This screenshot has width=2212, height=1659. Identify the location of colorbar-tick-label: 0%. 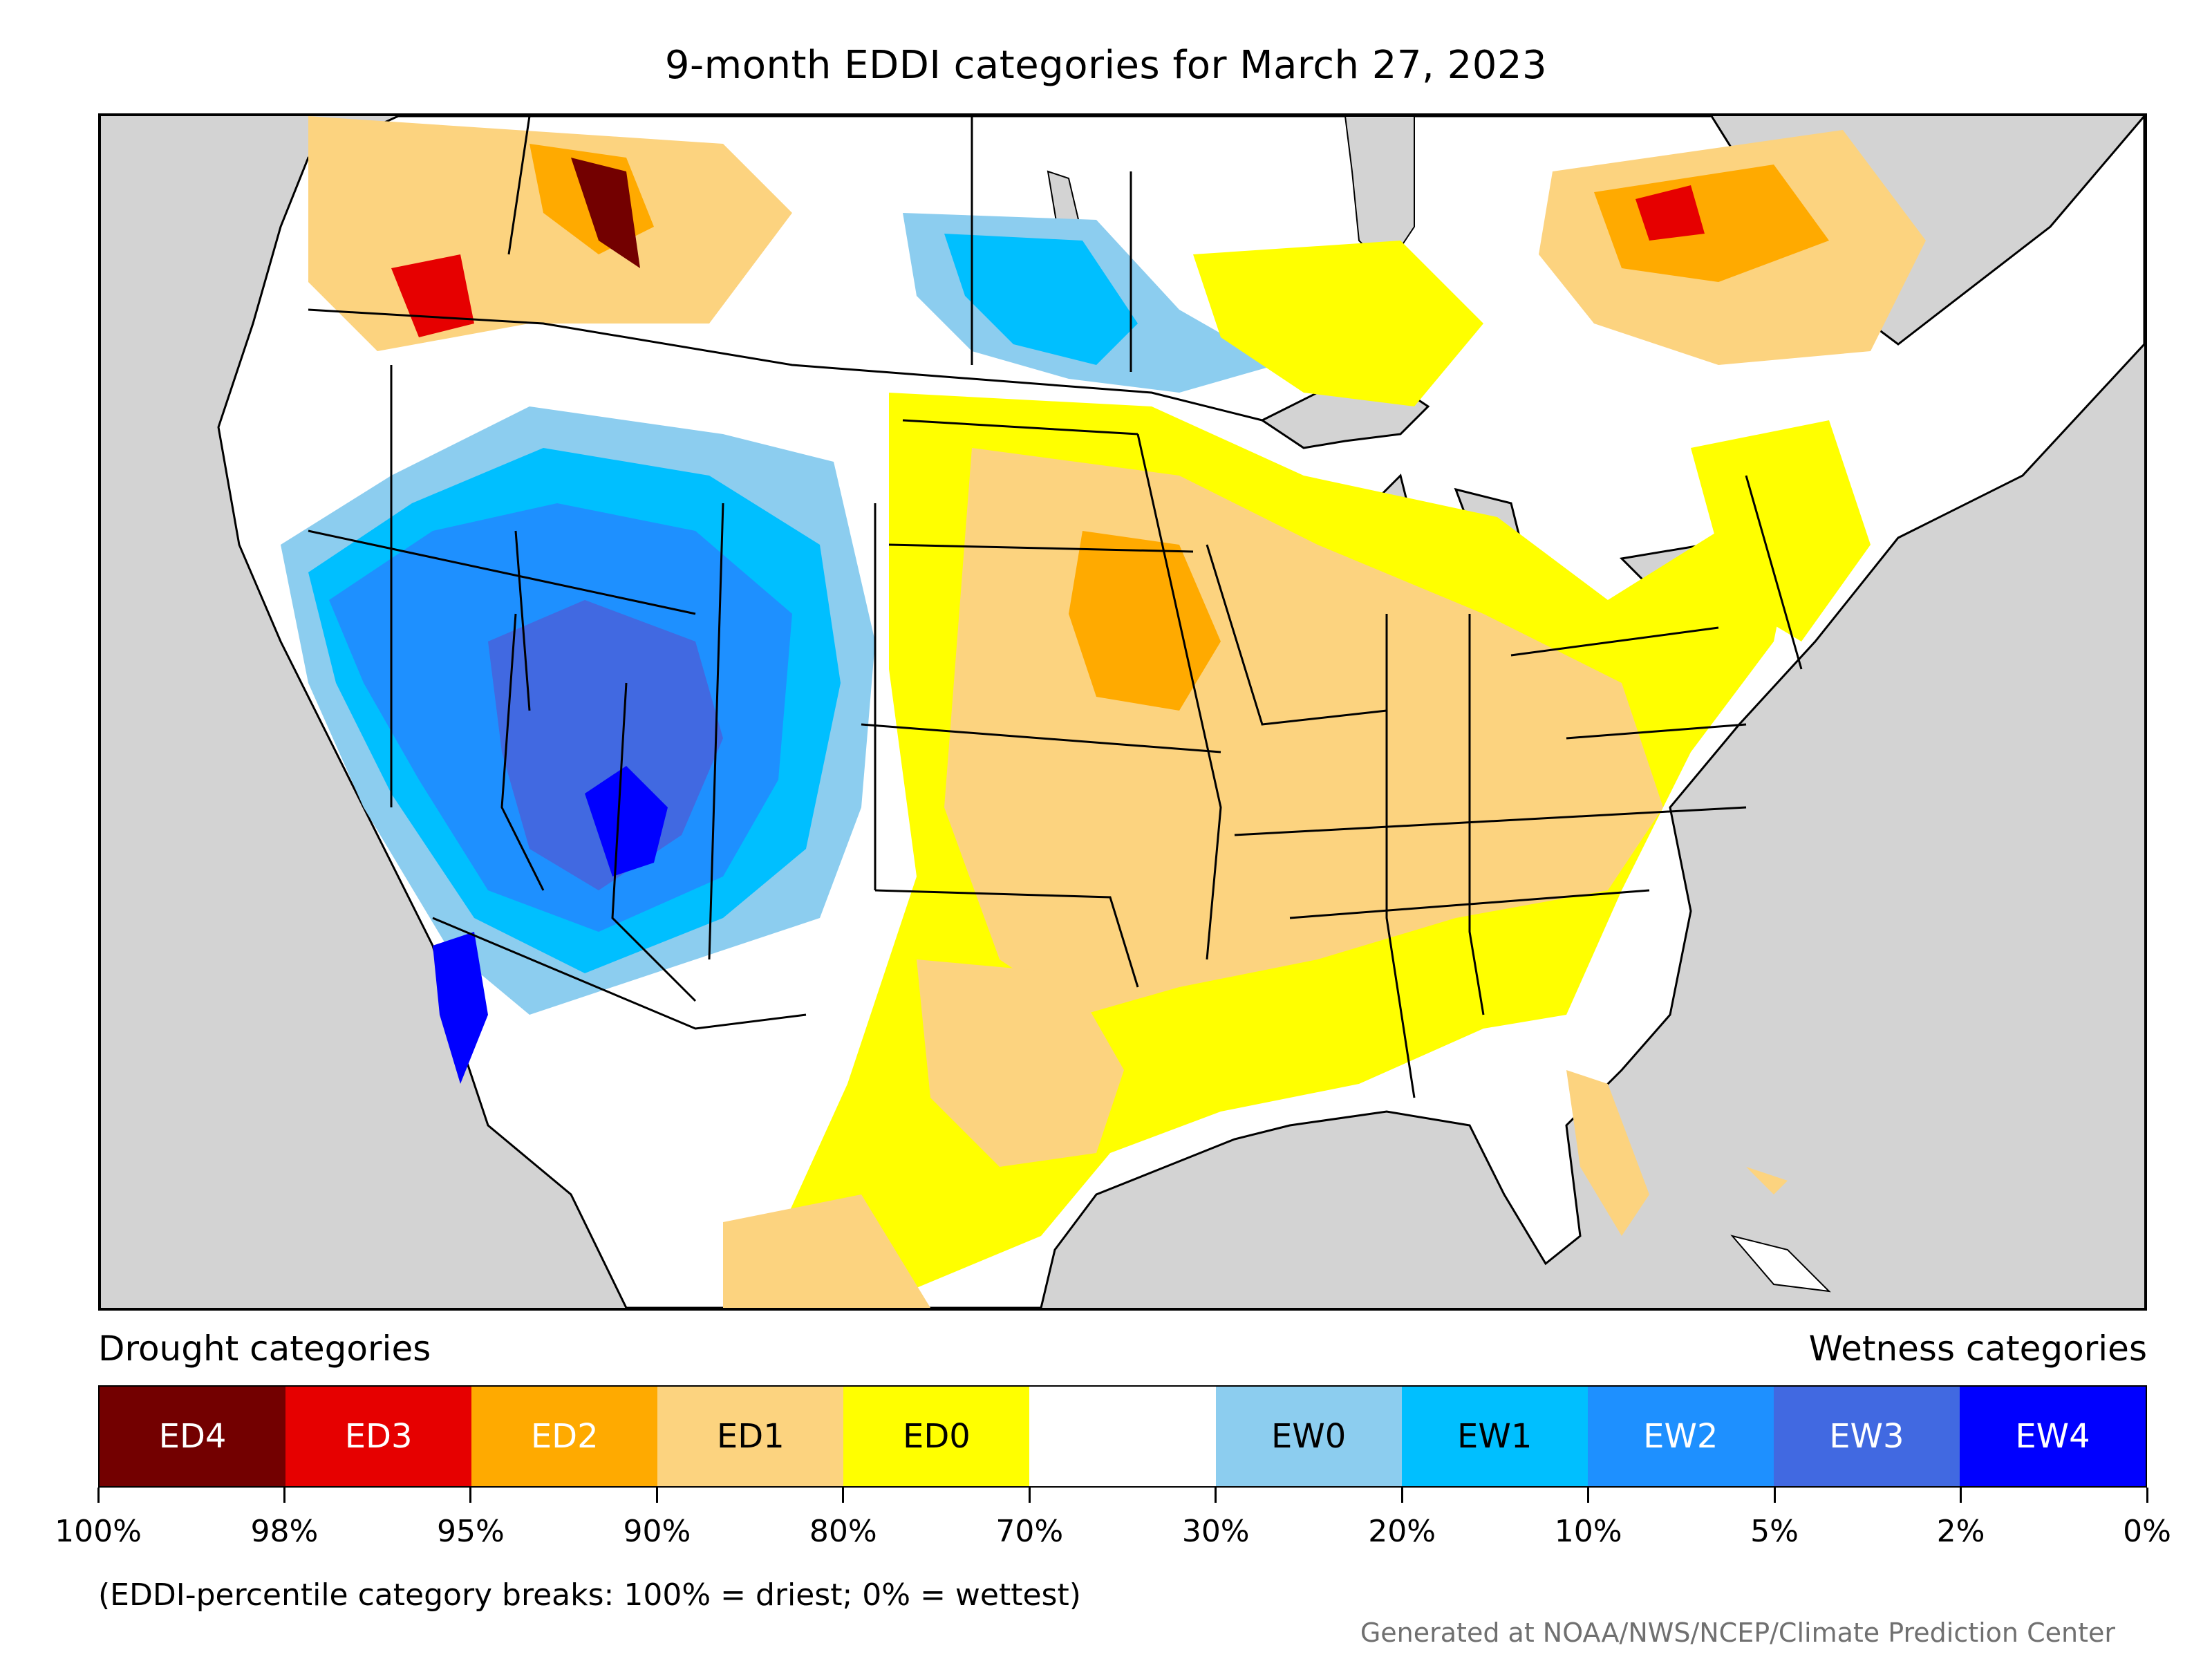
(2147, 1531).